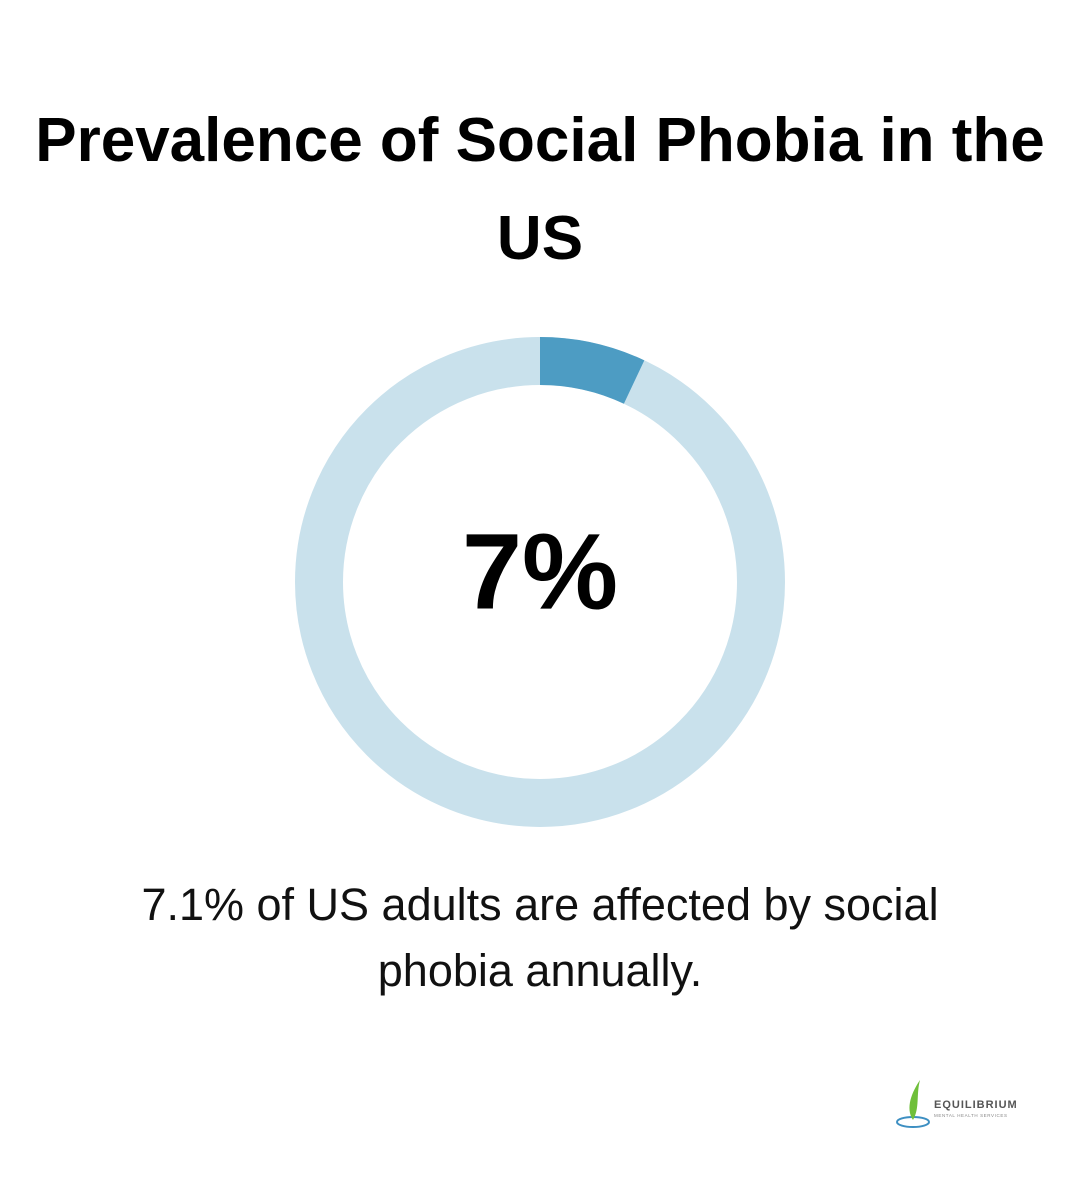 Image resolution: width=1080 pixels, height=1184 pixels. What do you see at coordinates (540, 189) in the screenshot?
I see `chart-title: Prevalence of Social Phobia in the US` at bounding box center [540, 189].